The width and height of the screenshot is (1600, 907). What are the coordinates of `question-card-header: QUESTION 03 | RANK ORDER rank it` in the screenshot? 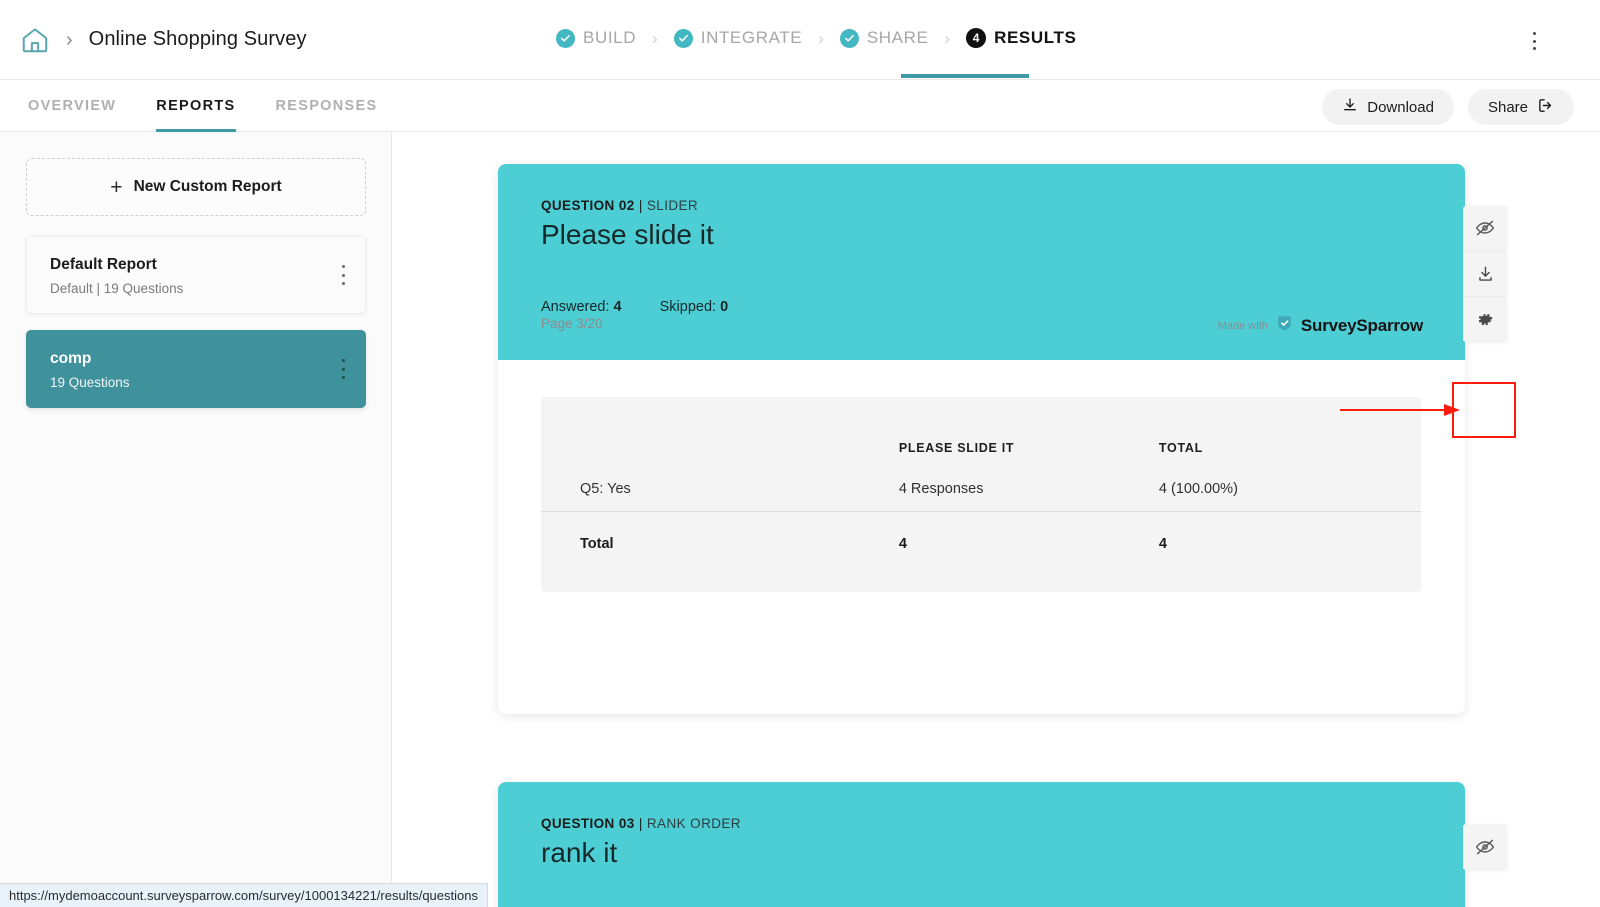 It's located at (981, 844).